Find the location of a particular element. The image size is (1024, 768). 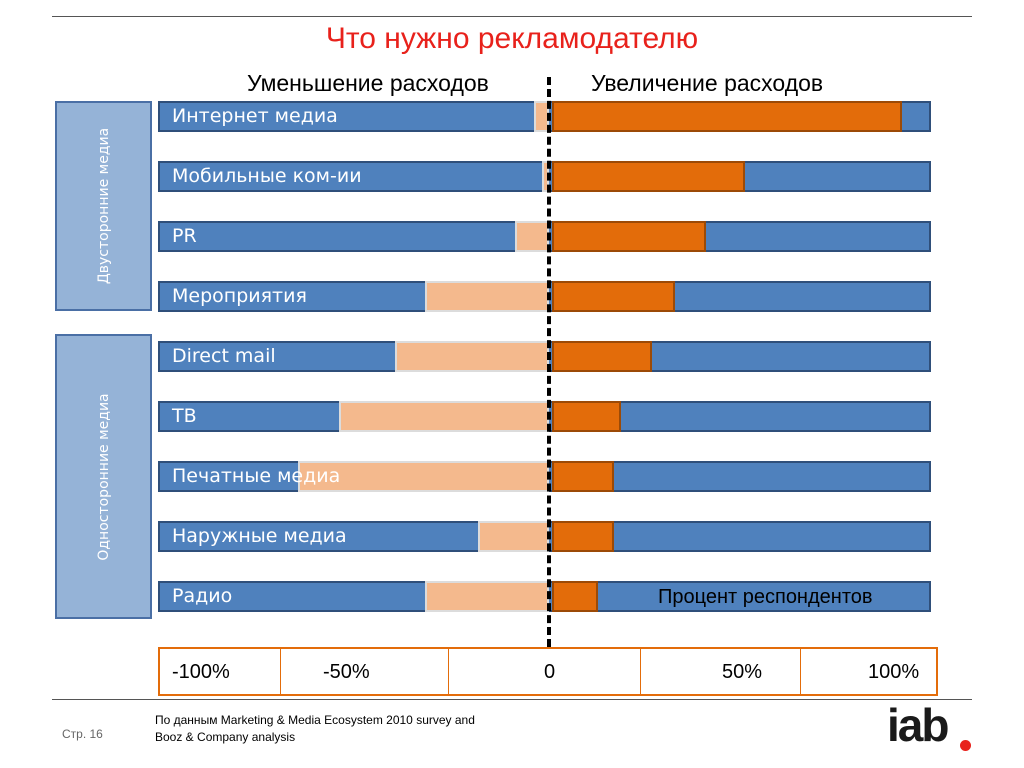

zero-axis-line is located at coordinates (549, 362).